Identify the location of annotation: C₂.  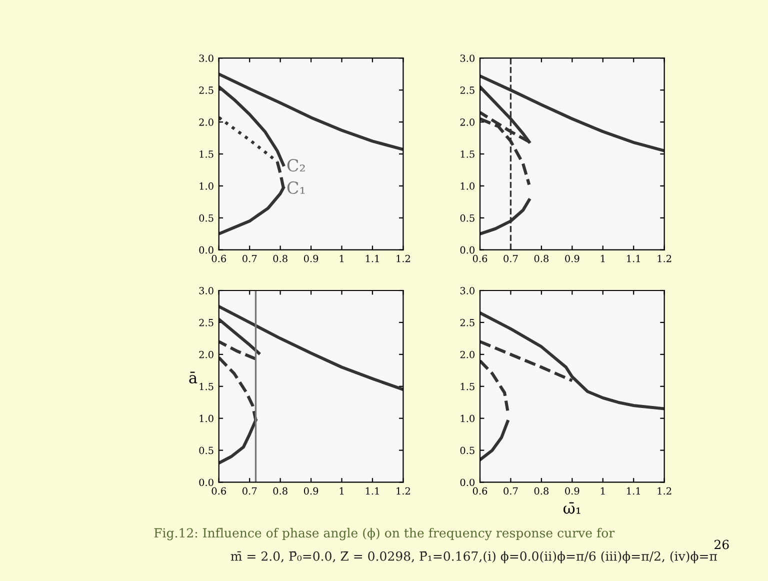
(296, 165).